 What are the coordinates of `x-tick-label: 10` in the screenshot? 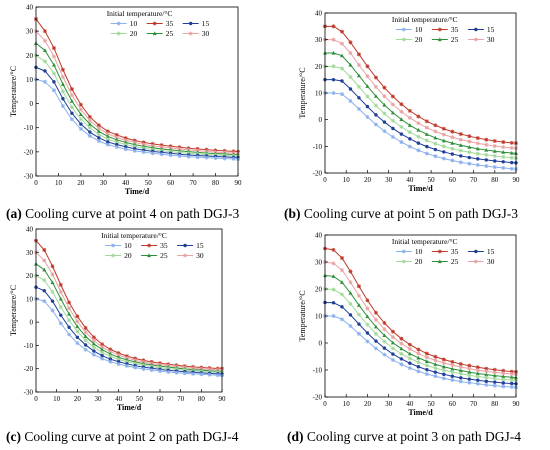 It's located at (57, 399).